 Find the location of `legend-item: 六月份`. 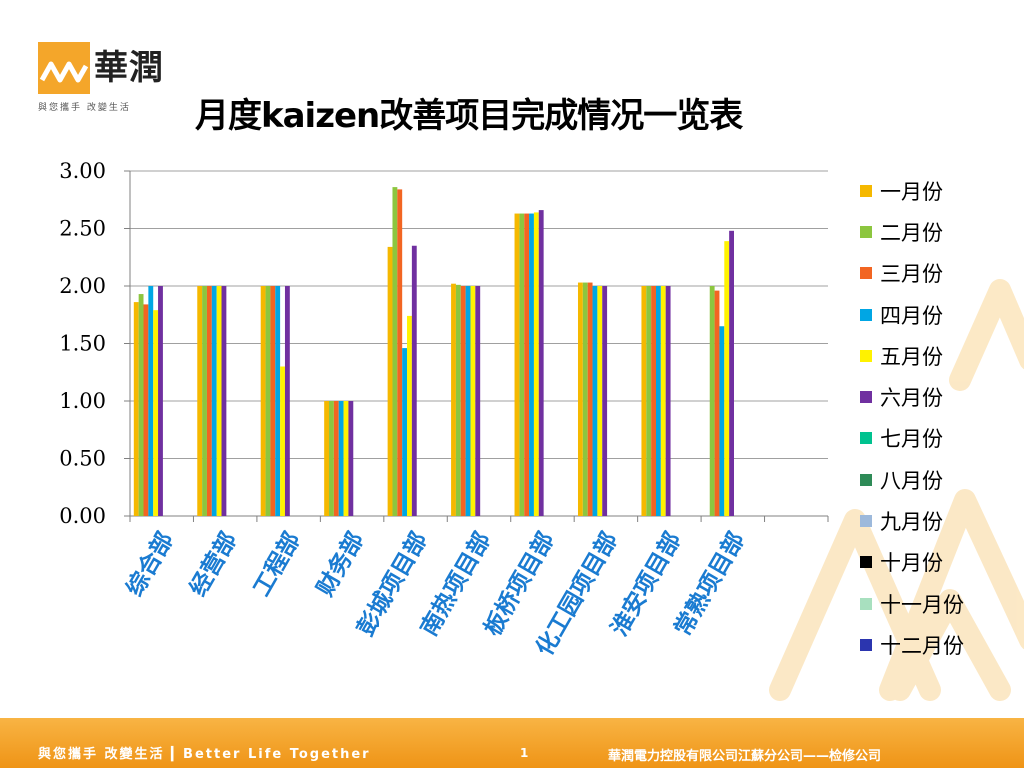

legend-item: 六月份 is located at coordinates (940, 396).